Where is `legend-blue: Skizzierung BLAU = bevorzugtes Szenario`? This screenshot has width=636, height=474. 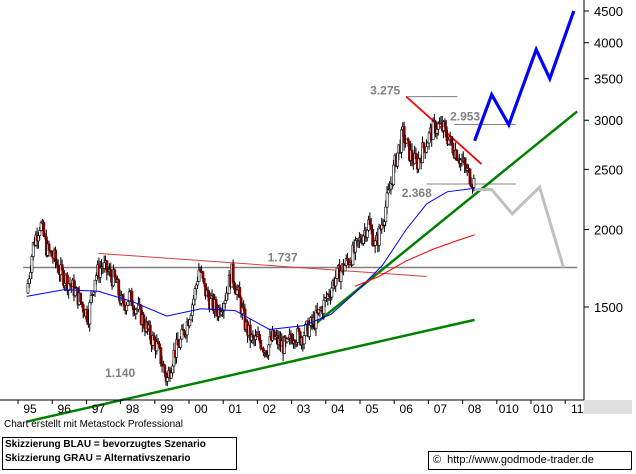
legend-blue: Skizzierung BLAU = bevorzugtes Szenario is located at coordinates (105, 444).